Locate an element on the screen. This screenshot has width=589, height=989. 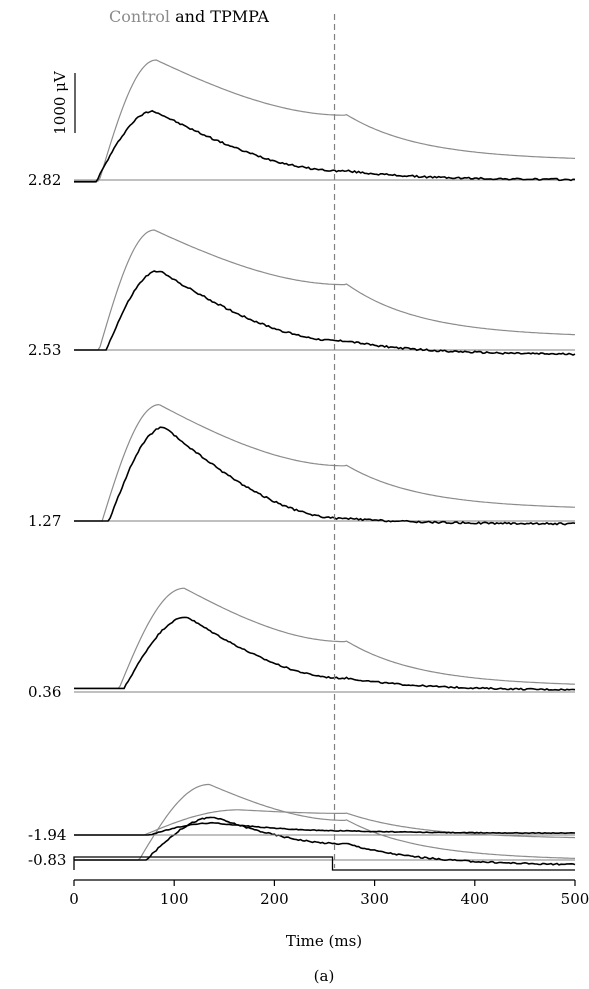
x-tick-label: 0 is located at coordinates (74, 899).